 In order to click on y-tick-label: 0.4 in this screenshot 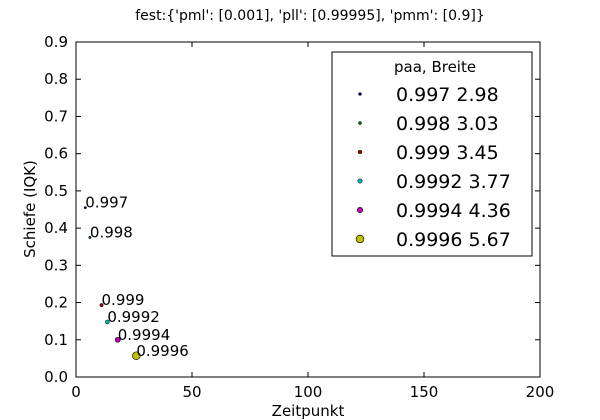, I will do `click(56, 228)`.